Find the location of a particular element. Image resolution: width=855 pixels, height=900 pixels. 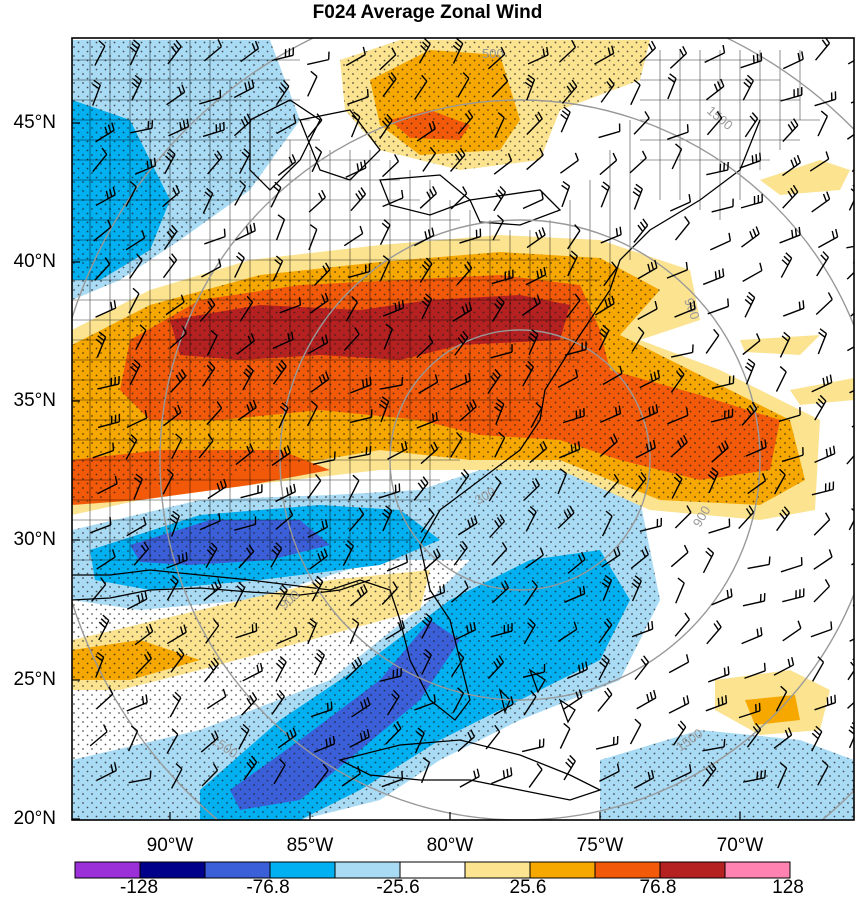

longitude-label: 75°W is located at coordinates (600, 845).